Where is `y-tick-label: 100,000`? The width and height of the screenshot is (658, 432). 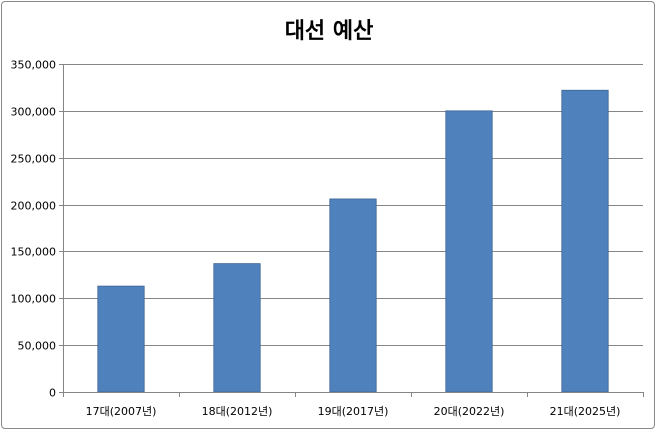 y-tick-label: 100,000 is located at coordinates (34, 299).